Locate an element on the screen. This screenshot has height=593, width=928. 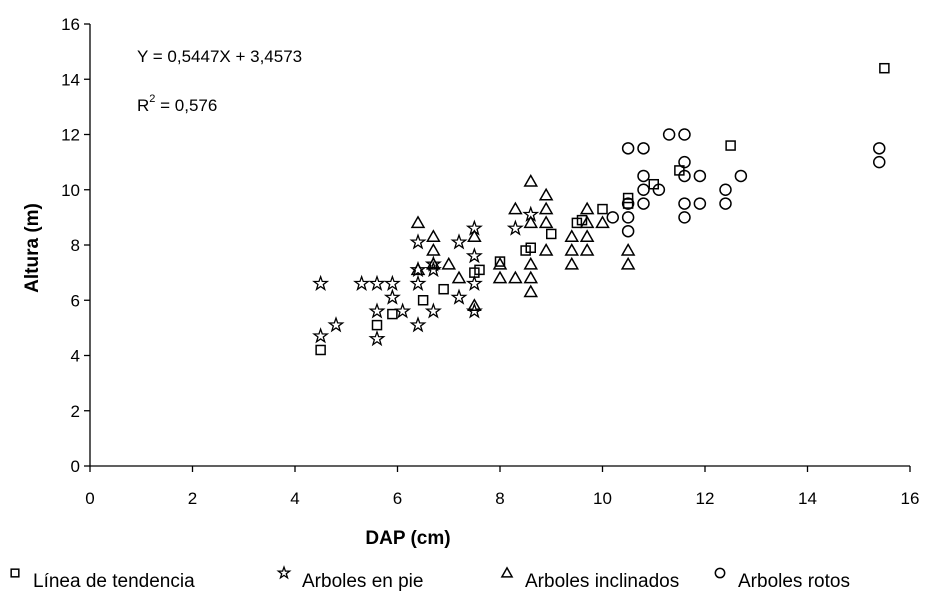
legend-label: Arboles inclinados is located at coordinates (602, 581).